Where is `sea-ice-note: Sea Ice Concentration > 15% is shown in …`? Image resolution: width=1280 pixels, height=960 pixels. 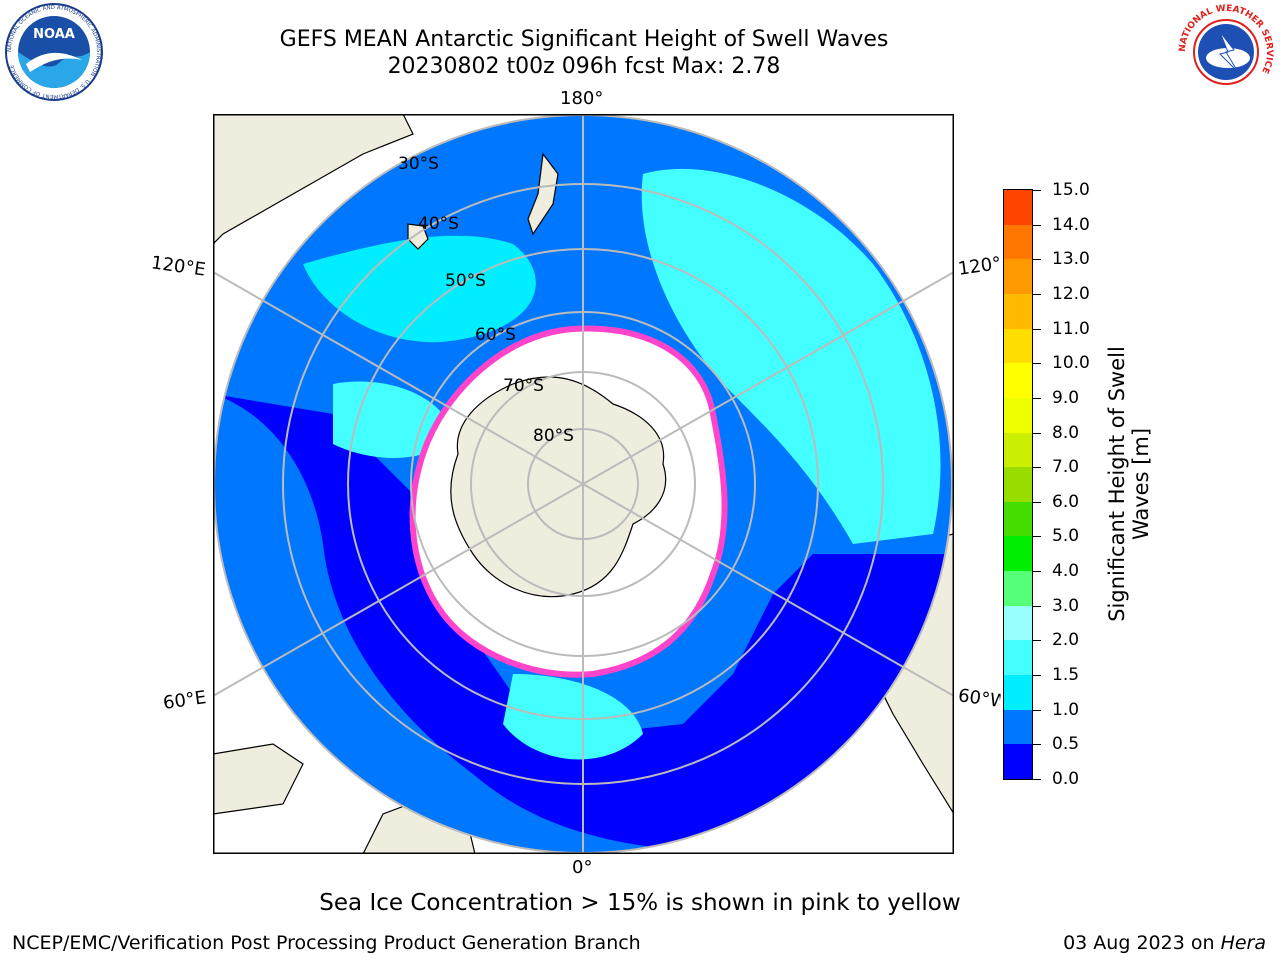 sea-ice-note: Sea Ice Concentration > 15% is shown in … is located at coordinates (640, 903).